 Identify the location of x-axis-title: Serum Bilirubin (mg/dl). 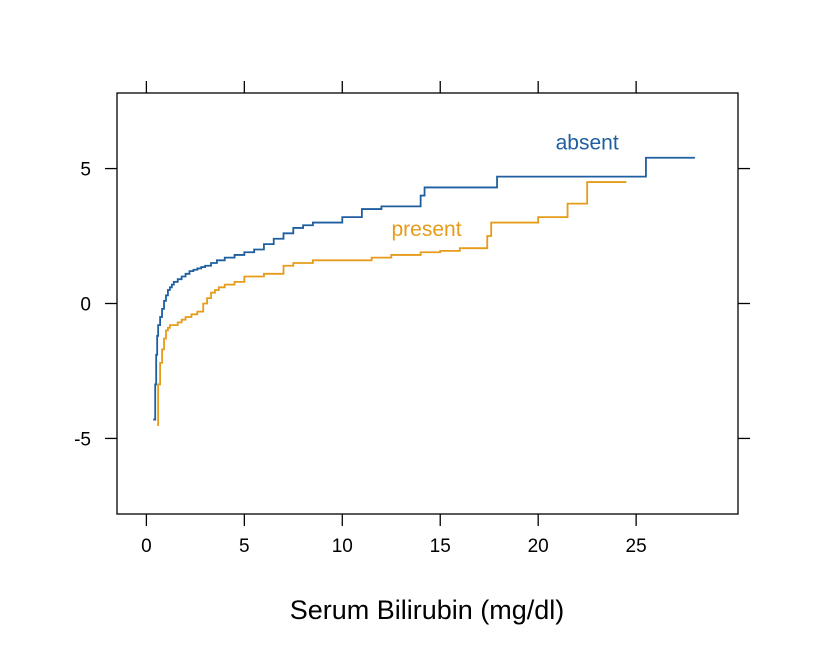
(427, 610).